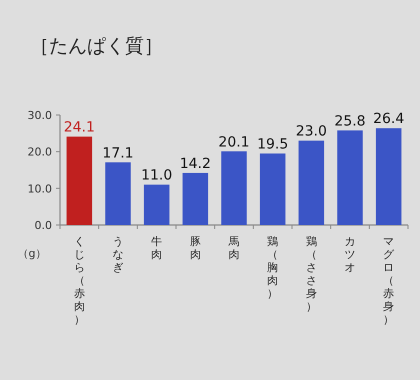 The width and height of the screenshot is (420, 380). Describe the element at coordinates (79, 280) in the screenshot. I see `x-tick-label: くじら（赤肉）` at that location.